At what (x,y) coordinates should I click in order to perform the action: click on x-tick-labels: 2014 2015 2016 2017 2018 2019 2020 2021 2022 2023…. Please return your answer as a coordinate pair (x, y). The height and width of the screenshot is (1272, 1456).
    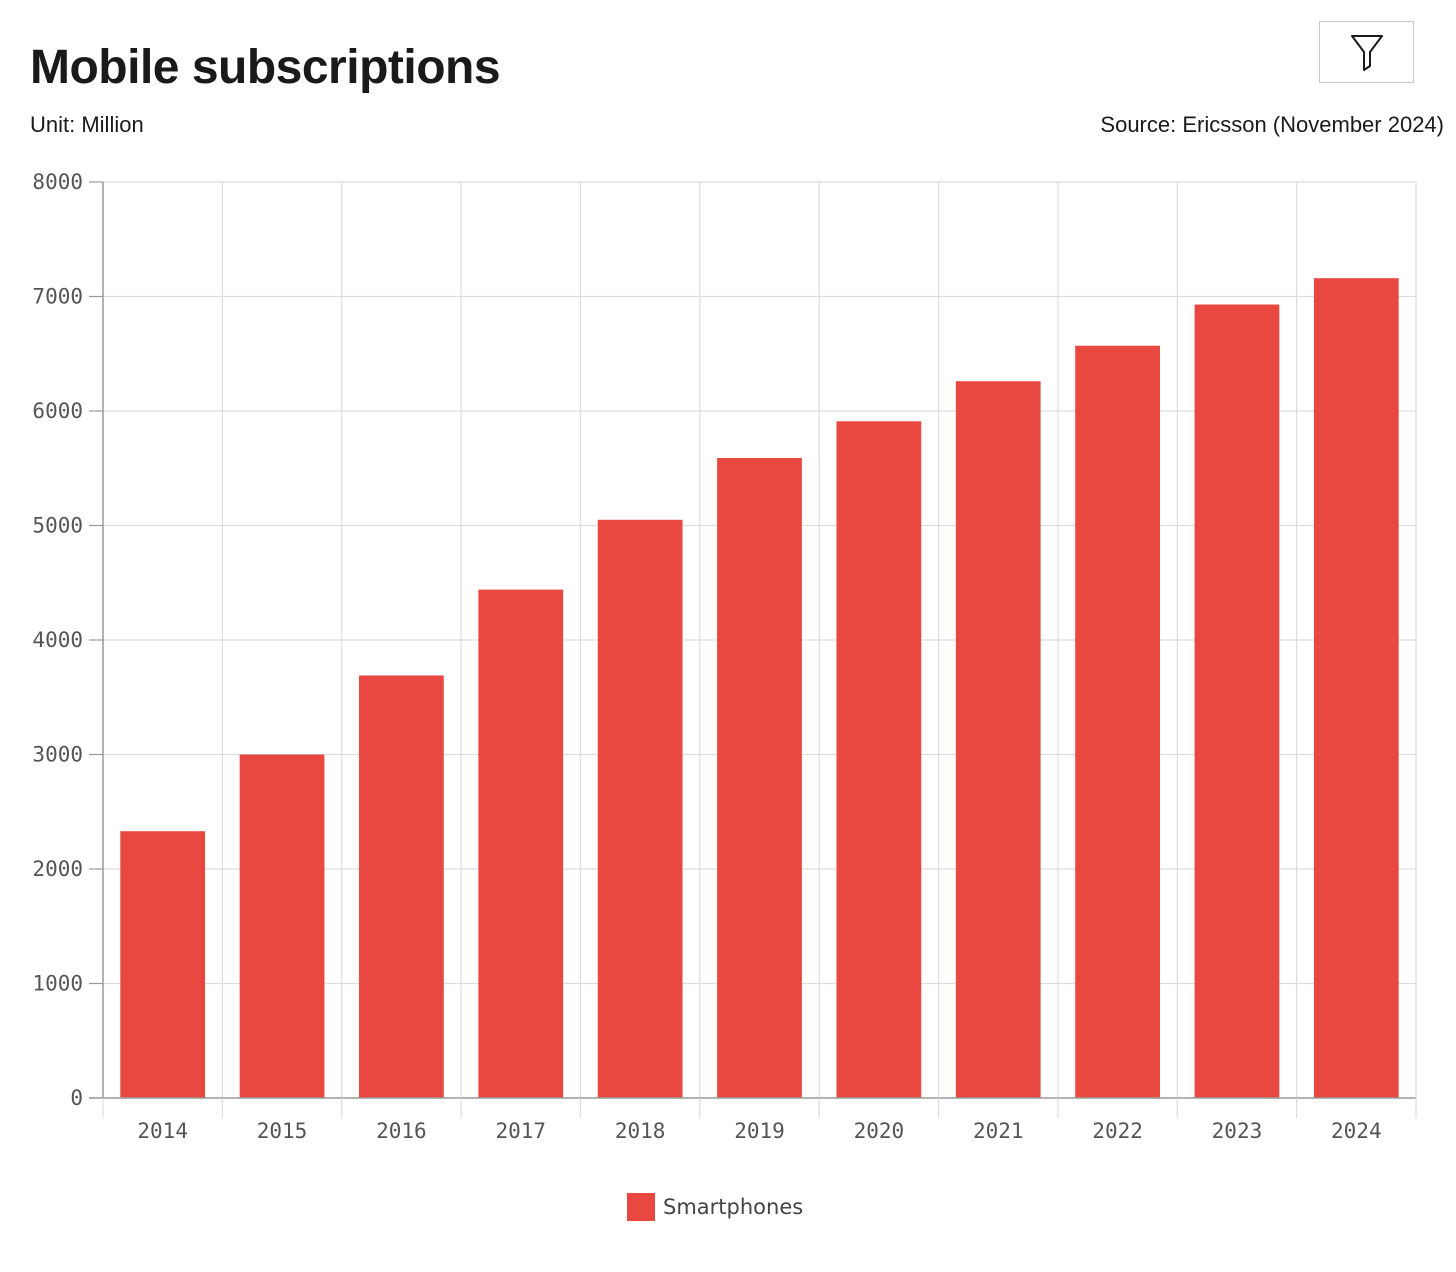
    Looking at the image, I should click on (759, 1131).